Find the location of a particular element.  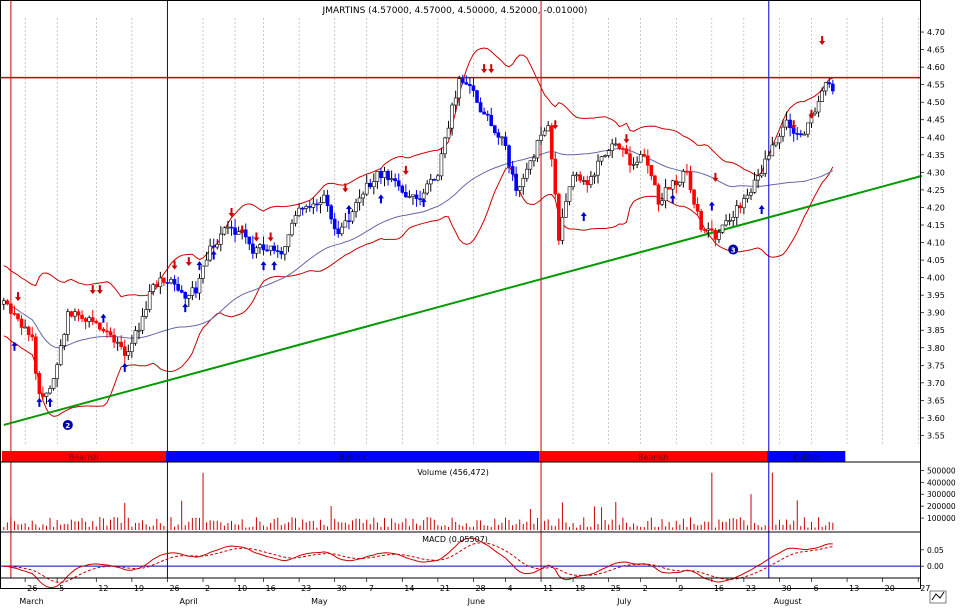

macd-tick-label: 0.00 is located at coordinates (935, 566).